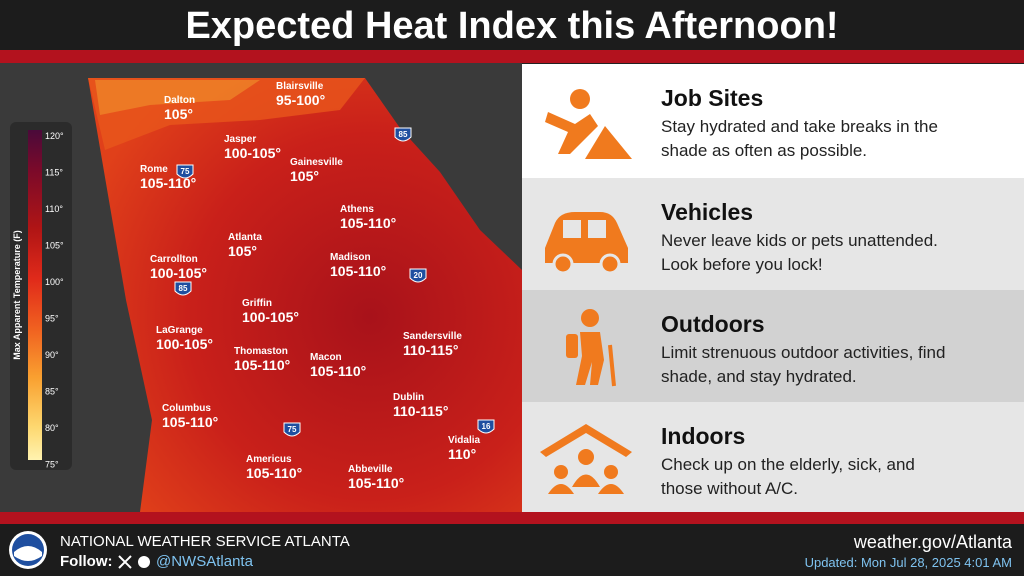 This screenshot has width=1024, height=576. Describe the element at coordinates (269, 459) in the screenshot. I see `city-name: Americus` at that location.